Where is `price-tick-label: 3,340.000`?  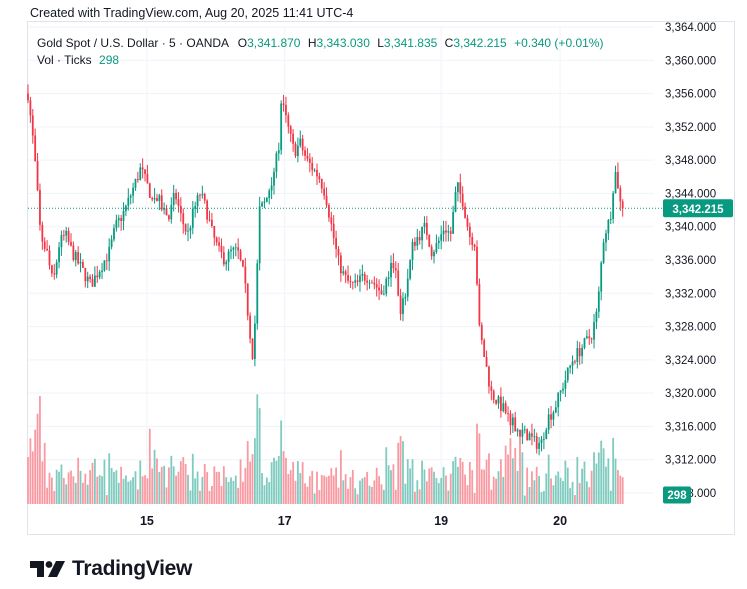
price-tick-label: 3,340.000 is located at coordinates (690, 228).